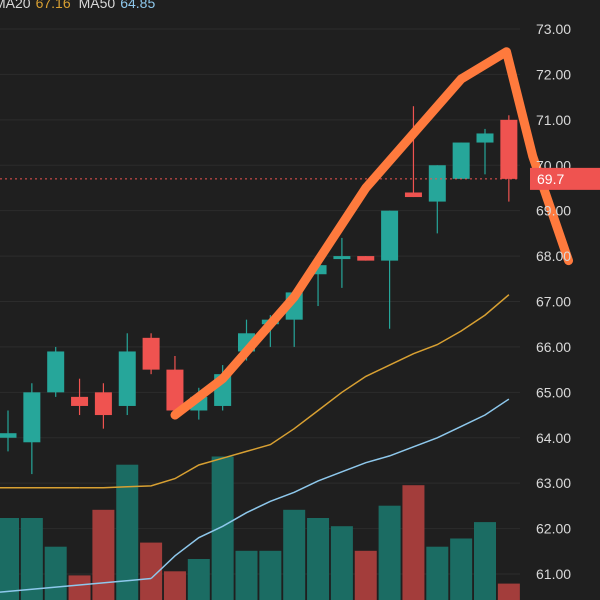  Describe the element at coordinates (553, 120) in the screenshot. I see `y-tick-label: 71.00` at that location.